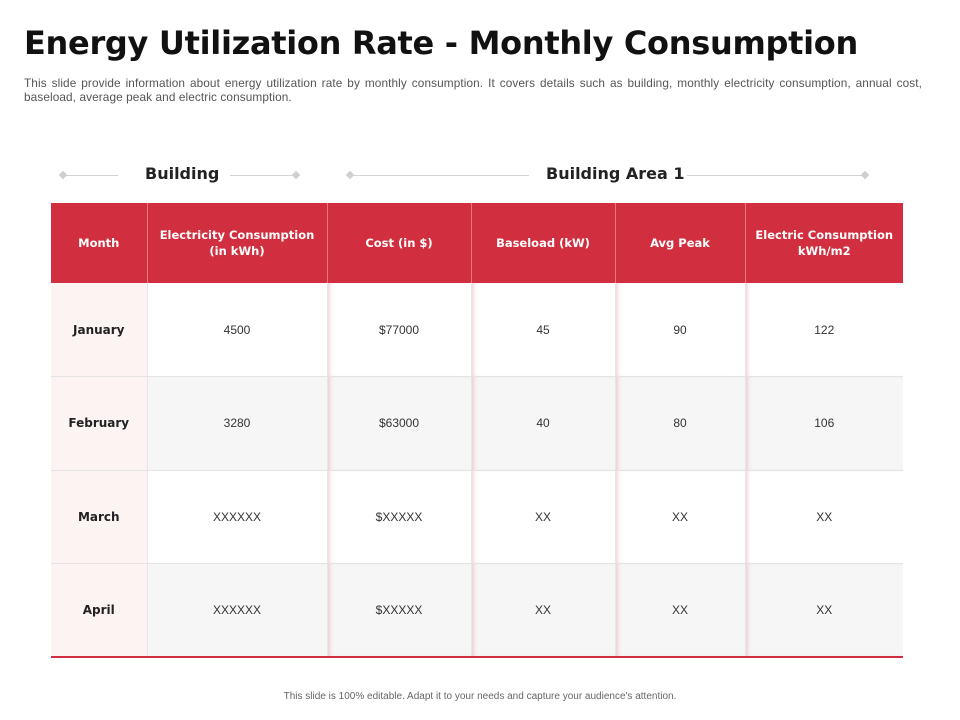 This screenshot has height=720, width=960. Describe the element at coordinates (99, 610) in the screenshot. I see `month-cell: April` at that location.